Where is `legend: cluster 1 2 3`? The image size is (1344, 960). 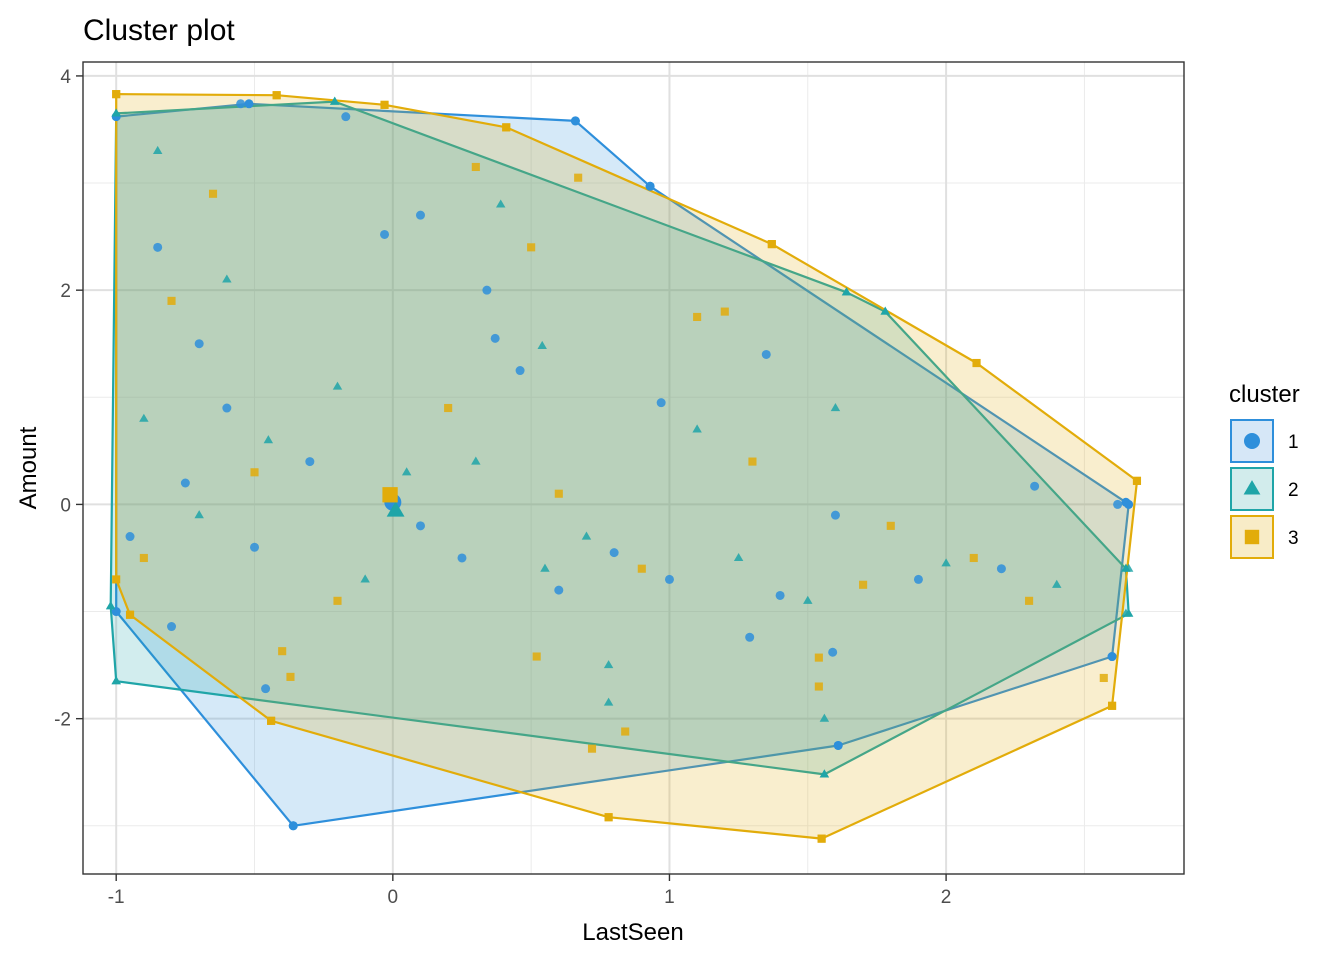 legend: cluster 1 2 3 is located at coordinates (1264, 470).